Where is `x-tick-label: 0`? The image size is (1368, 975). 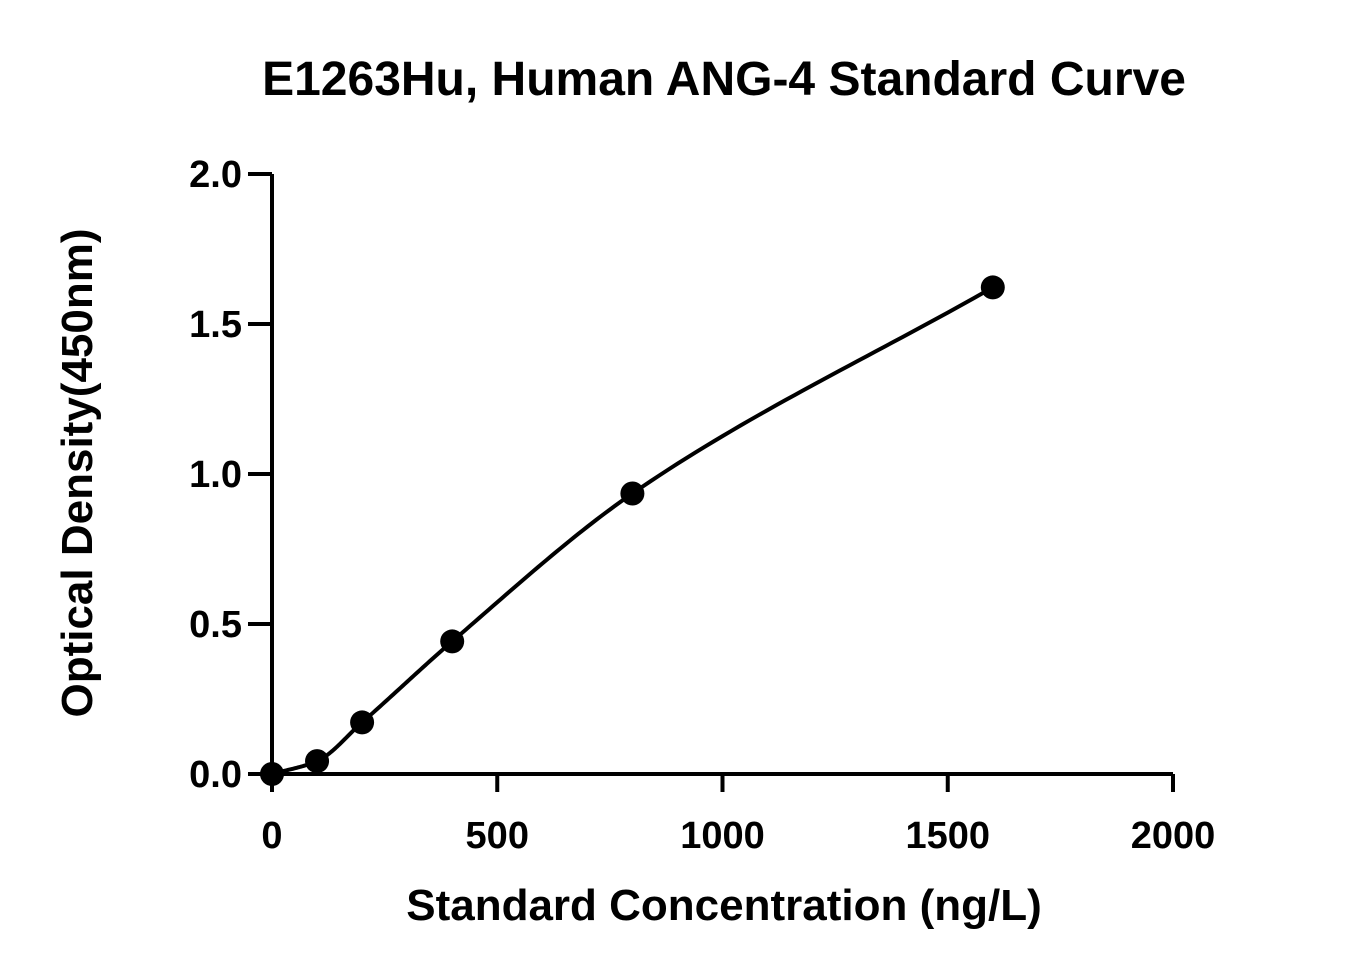
x-tick-label: 0 is located at coordinates (271, 836).